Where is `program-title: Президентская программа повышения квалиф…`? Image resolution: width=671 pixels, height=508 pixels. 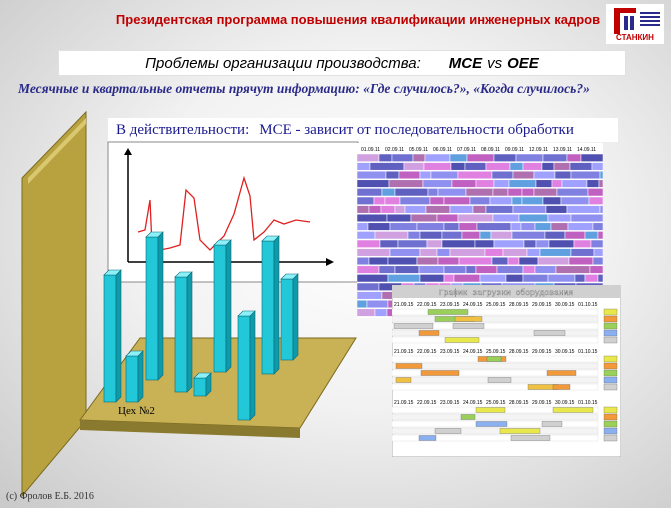 program-title: Президентская программа повышения квалиф… is located at coordinates (358, 19).